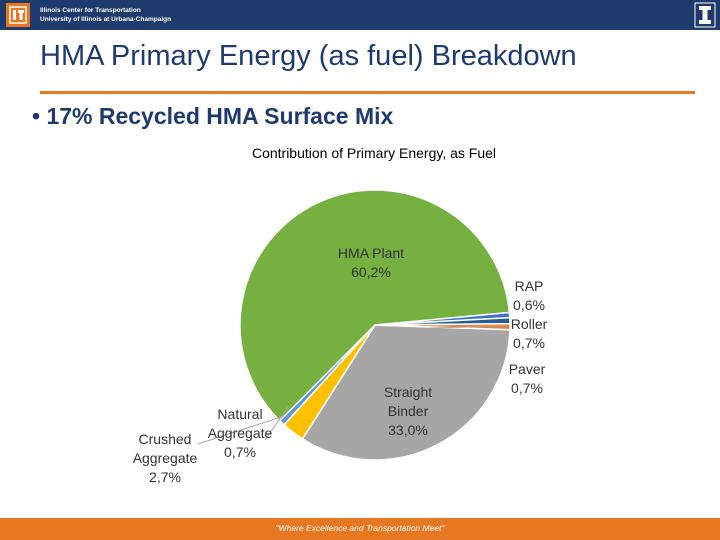 The width and height of the screenshot is (720, 540). I want to click on org-name: Illinois Center for Transportation, so click(90, 10).